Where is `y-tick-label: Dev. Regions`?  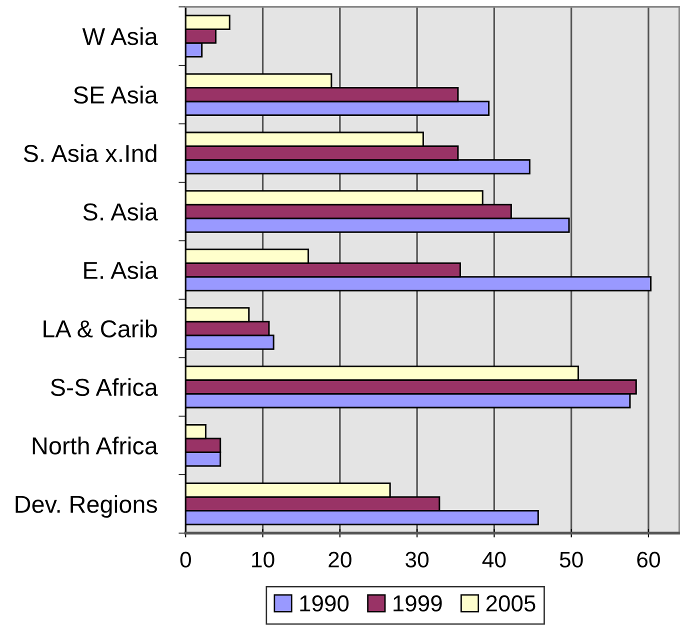 y-tick-label: Dev. Regions is located at coordinates (86, 506).